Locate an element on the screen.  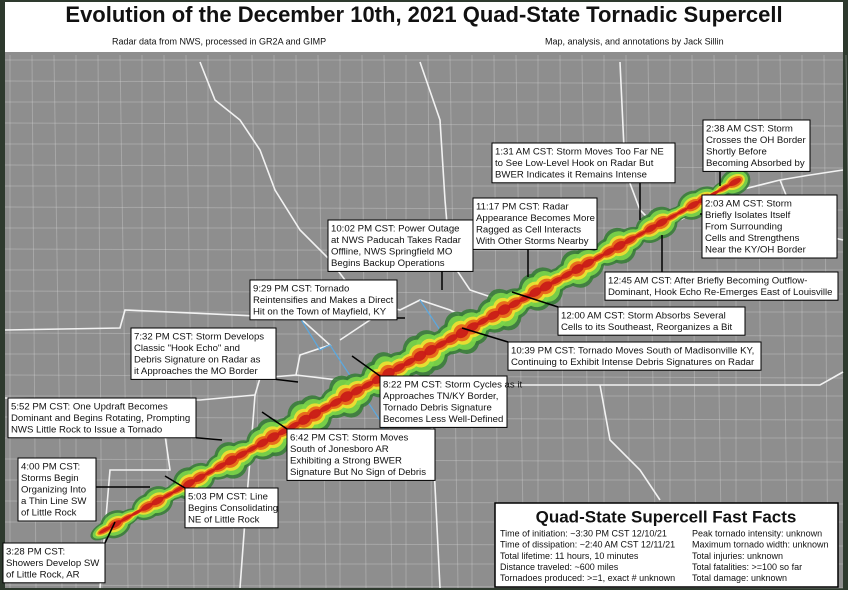
annotation-text: Offline, NWS Springfield MO is located at coordinates (391, 252).